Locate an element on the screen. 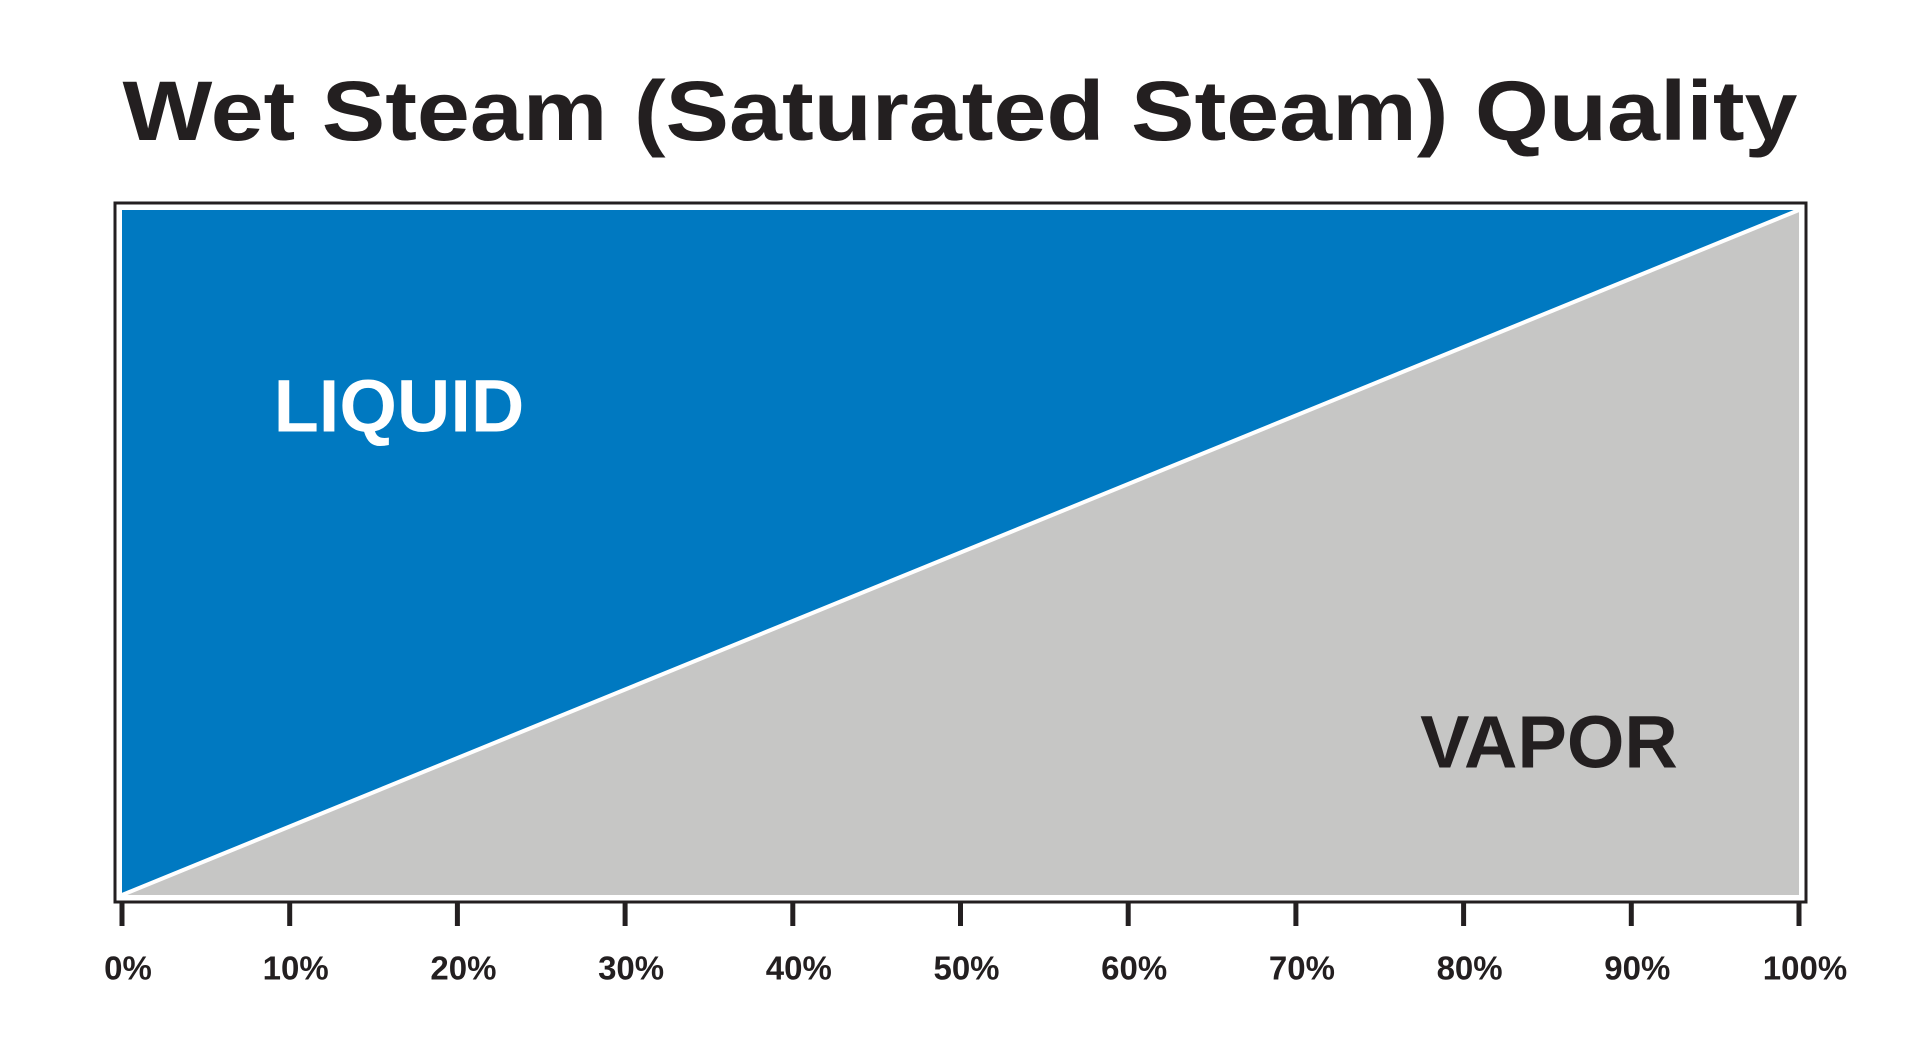 This screenshot has width=1920, height=1057. x-tick-label: 30% is located at coordinates (631, 968).